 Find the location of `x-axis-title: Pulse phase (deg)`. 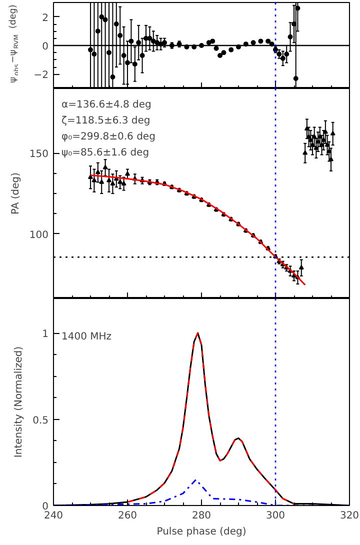

x-axis-title: Pulse phase (deg) is located at coordinates (201, 532).